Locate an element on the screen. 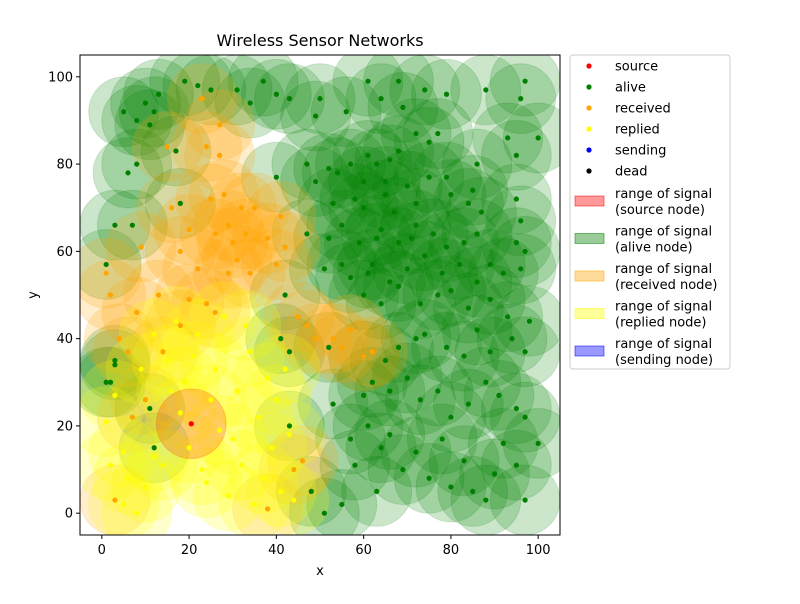 This screenshot has height=604, width=800. legend-label: replied is located at coordinates (637, 130).